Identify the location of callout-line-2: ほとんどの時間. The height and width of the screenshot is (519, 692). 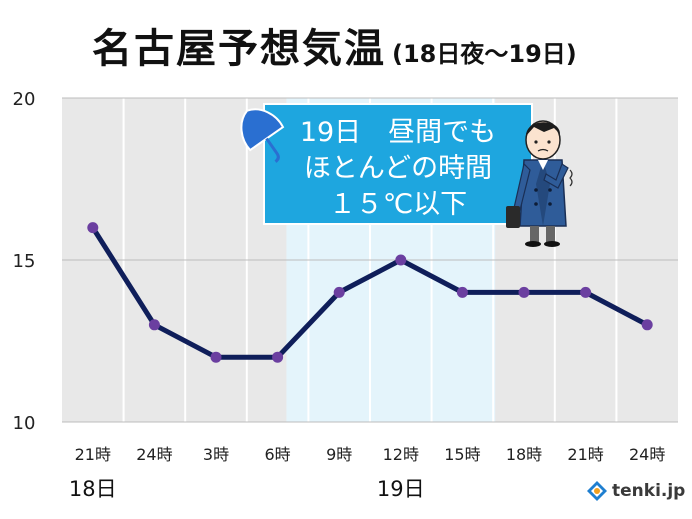
(398, 168).